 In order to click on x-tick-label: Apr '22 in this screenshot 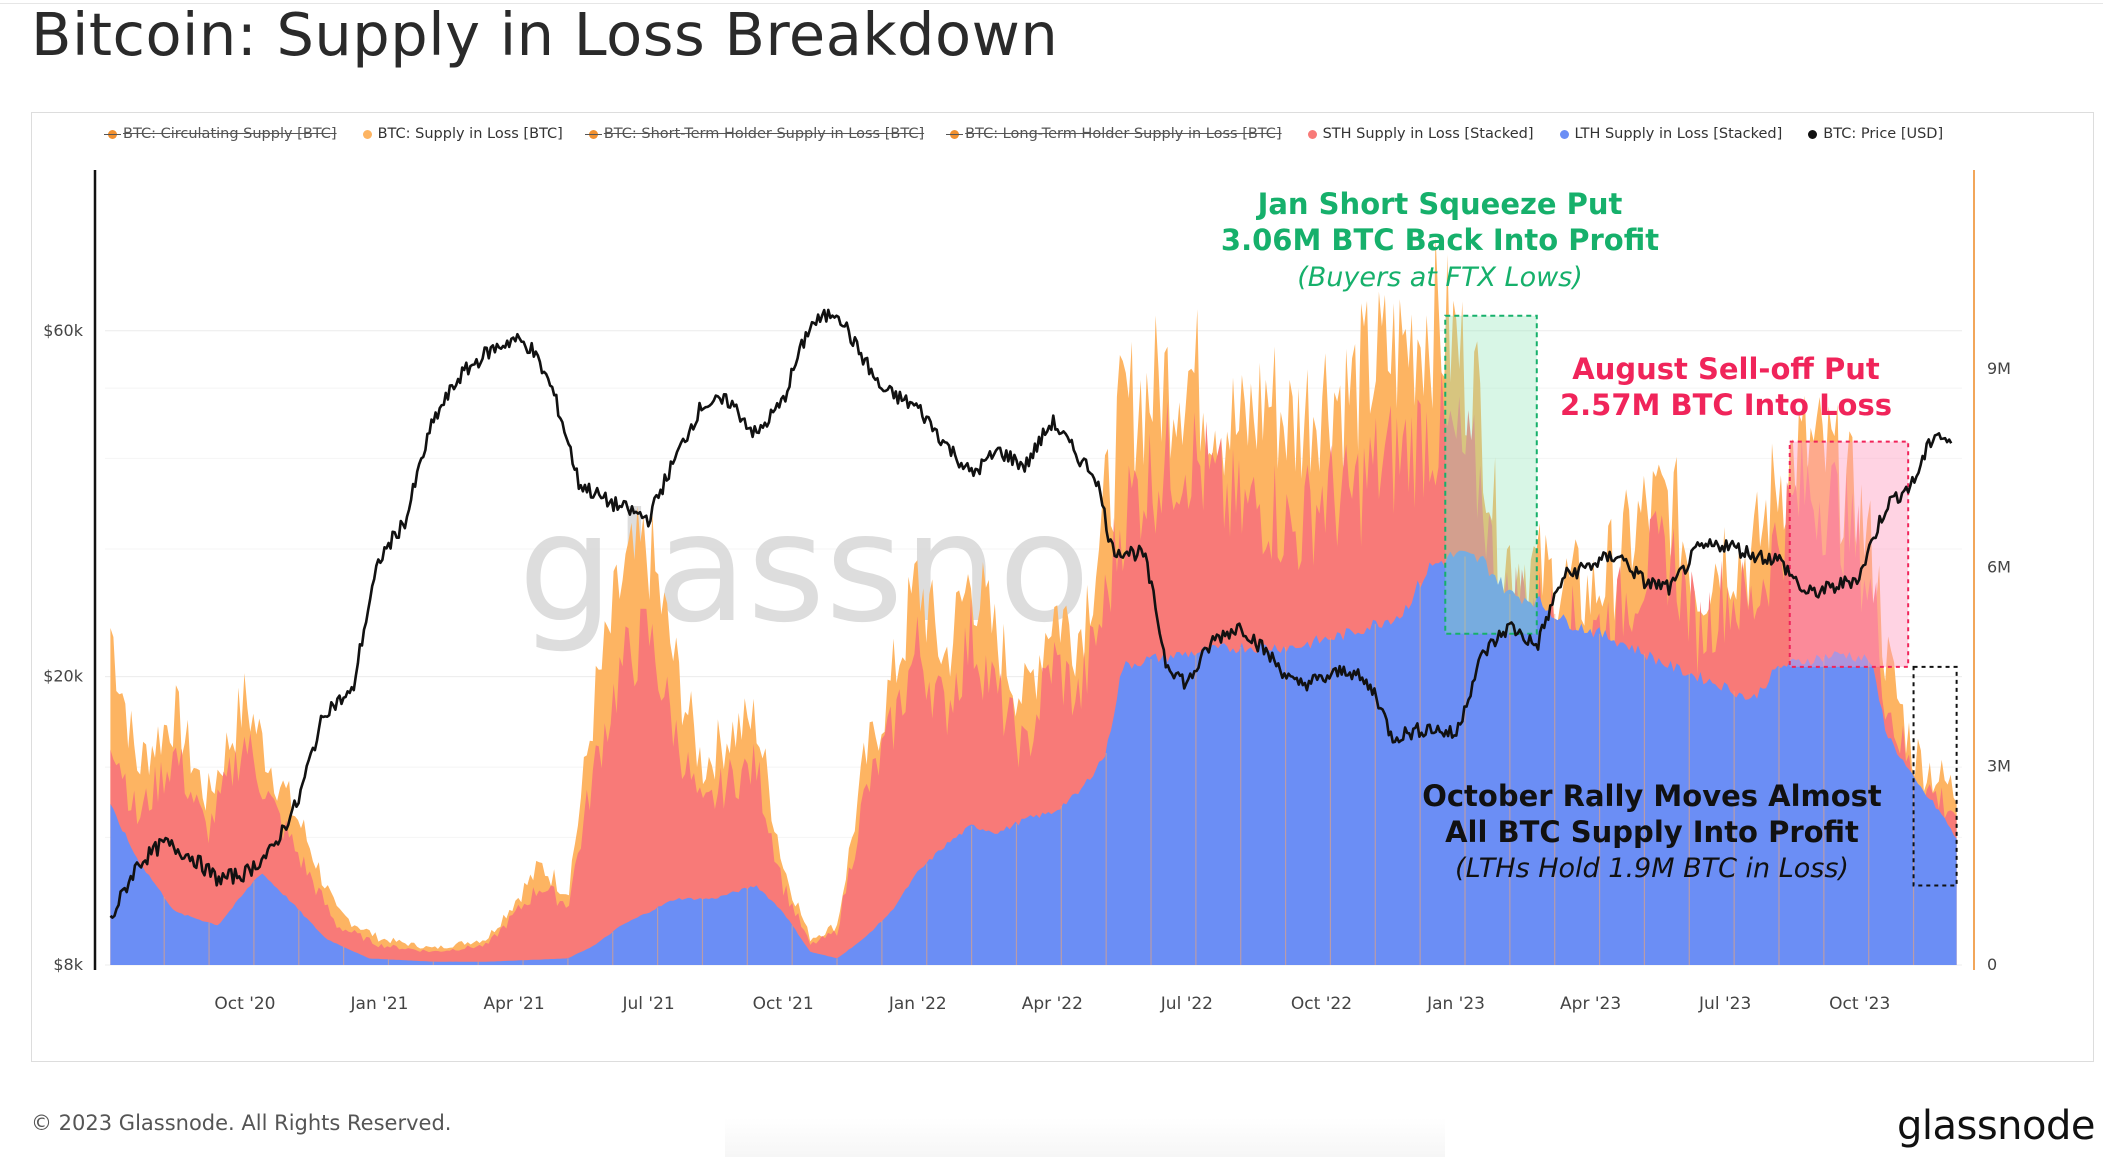, I will do `click(1052, 1004)`.